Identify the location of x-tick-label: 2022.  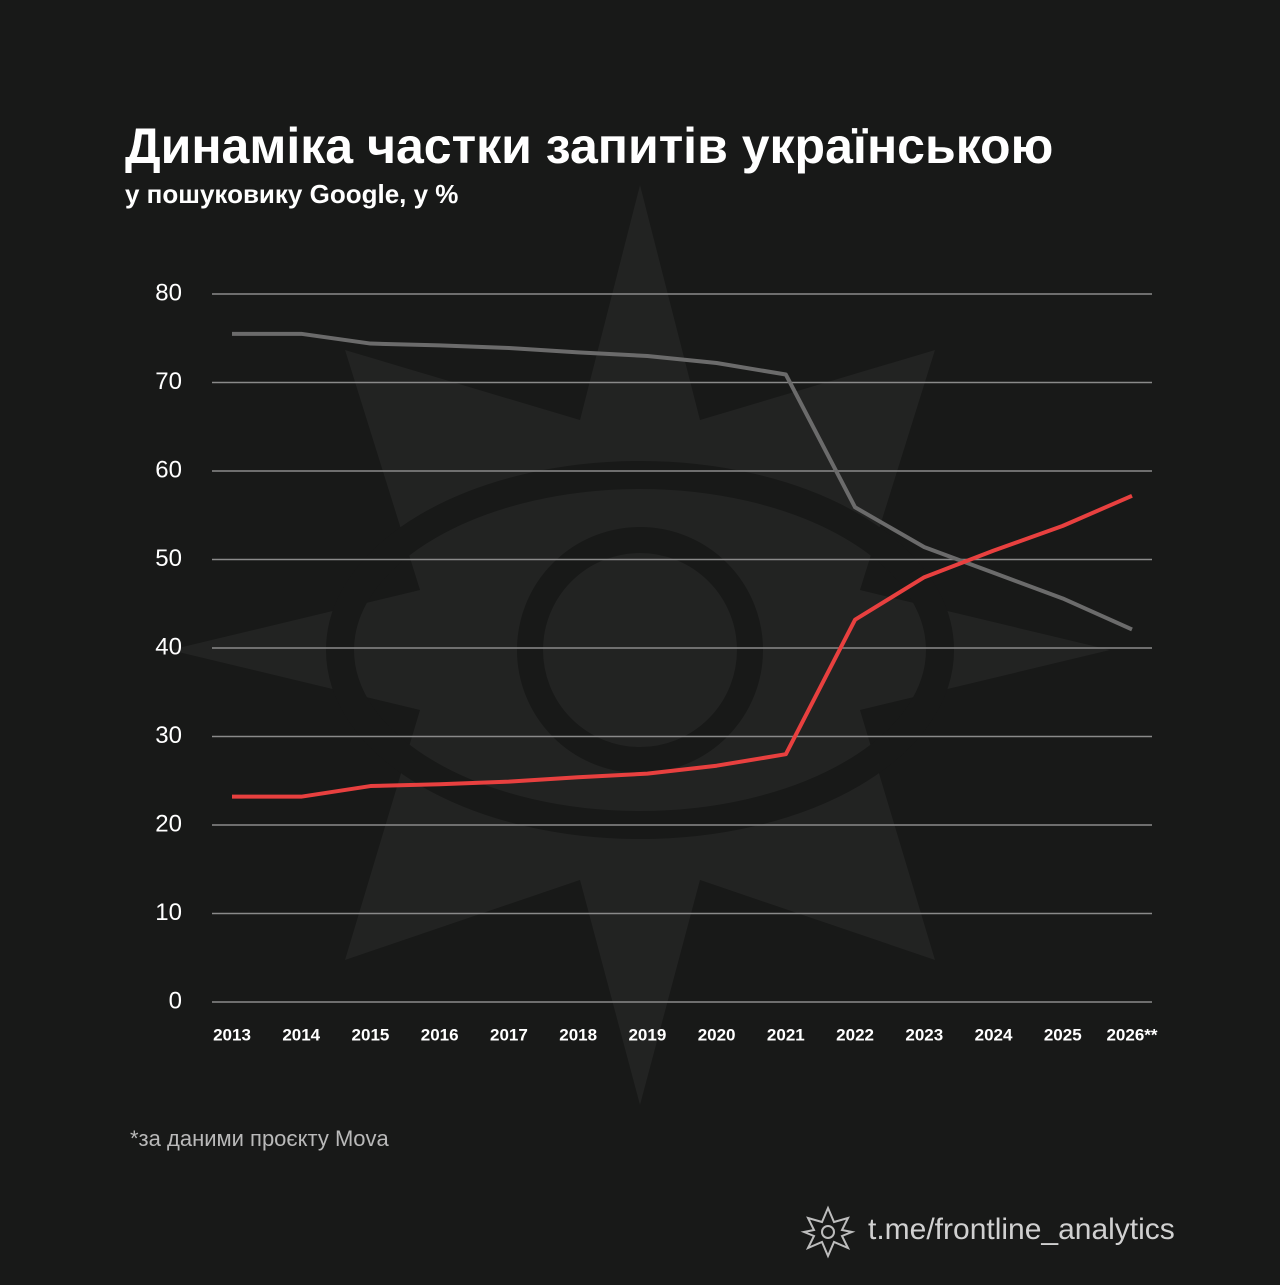
(855, 1034).